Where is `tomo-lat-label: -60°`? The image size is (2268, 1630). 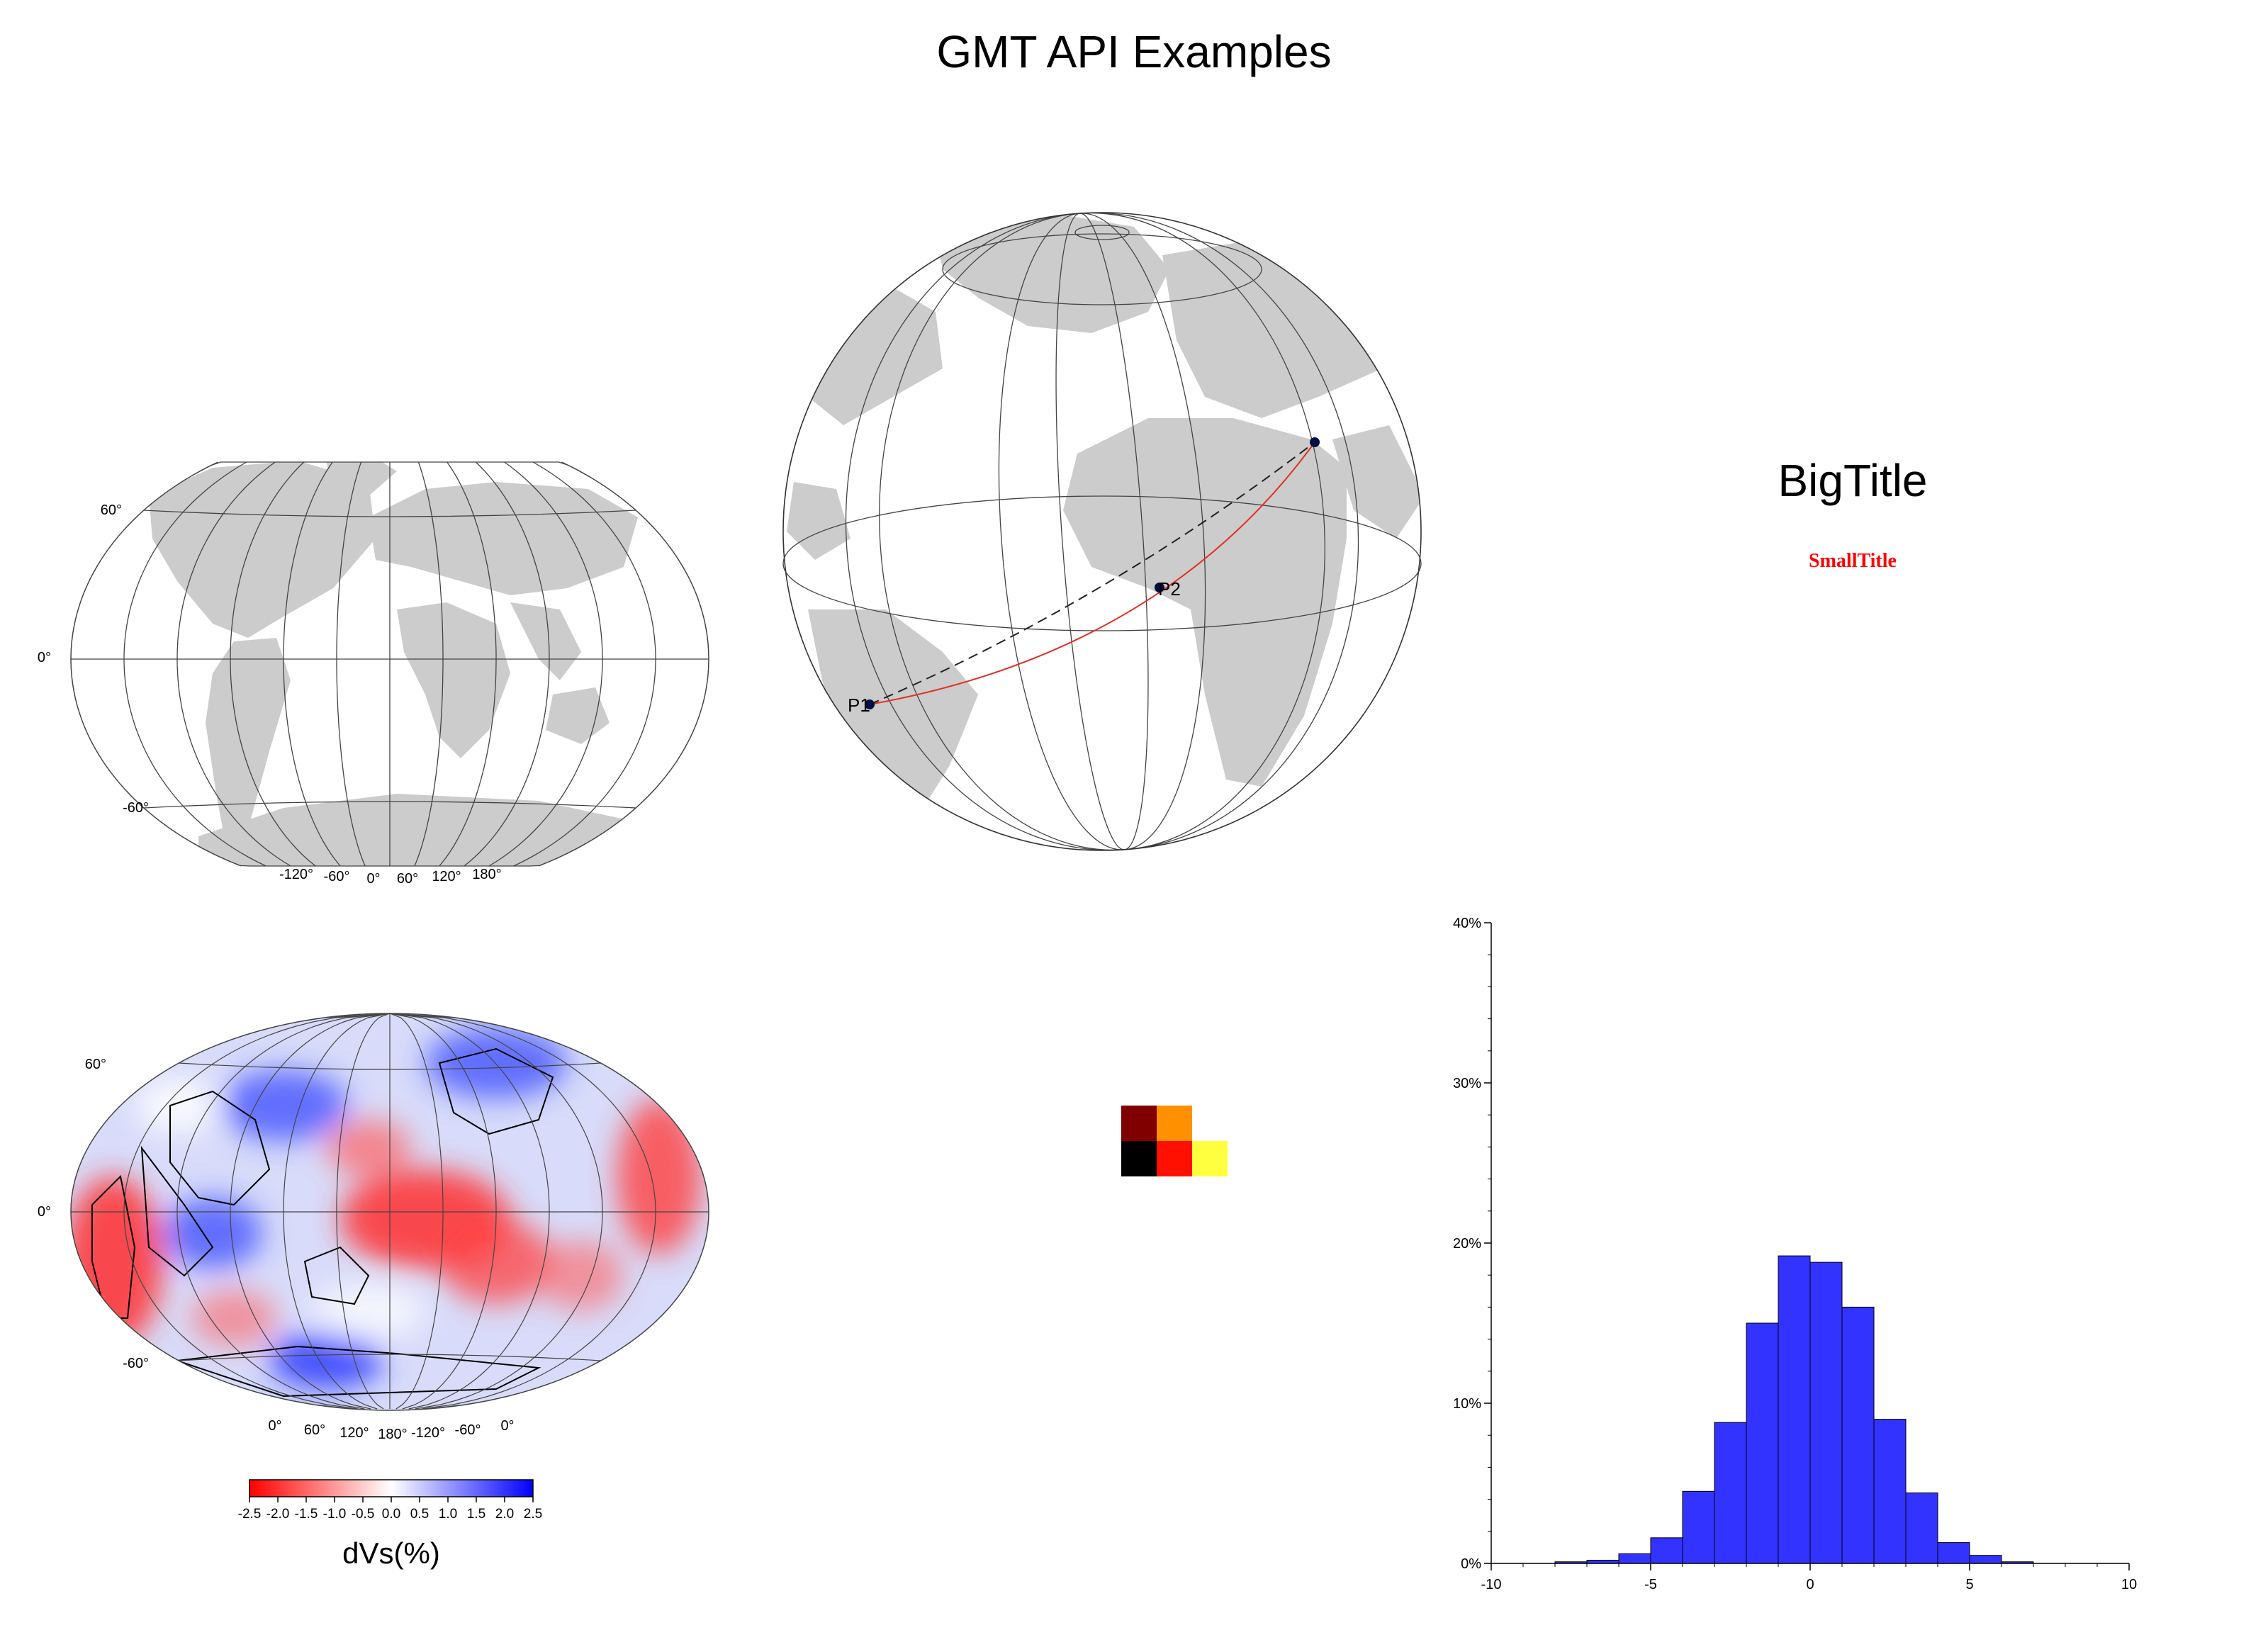
tomo-lat-label: -60° is located at coordinates (136, 1364).